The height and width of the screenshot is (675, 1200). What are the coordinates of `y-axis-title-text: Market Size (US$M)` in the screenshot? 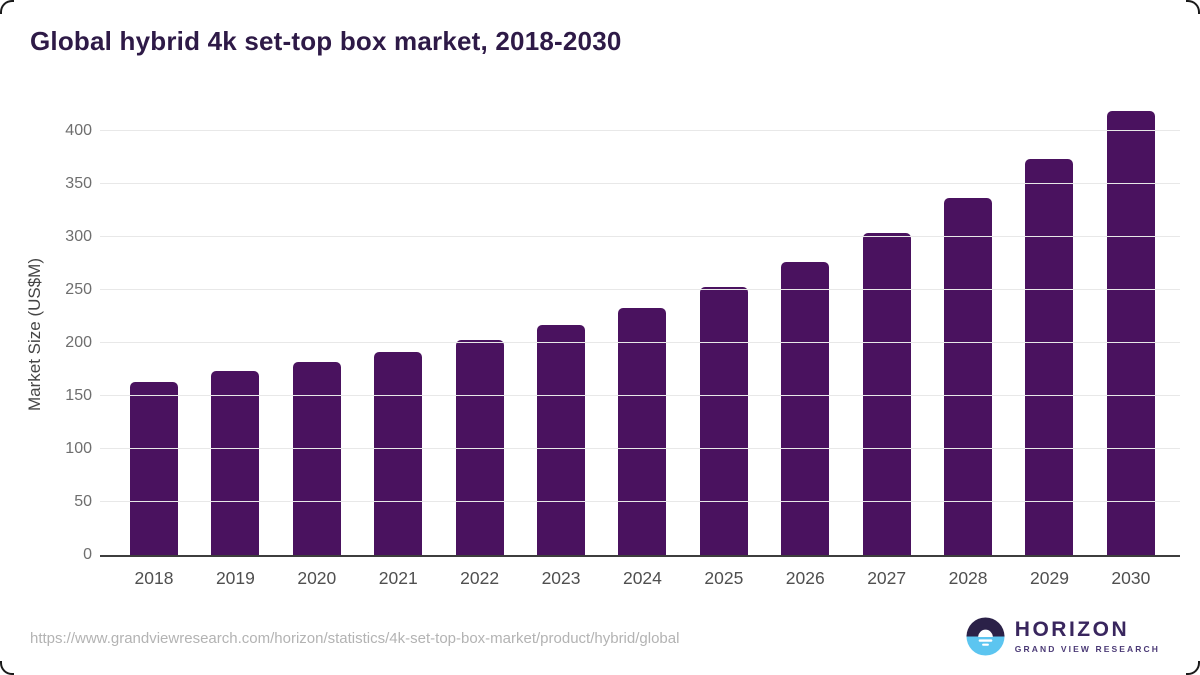 It's located at (34, 334).